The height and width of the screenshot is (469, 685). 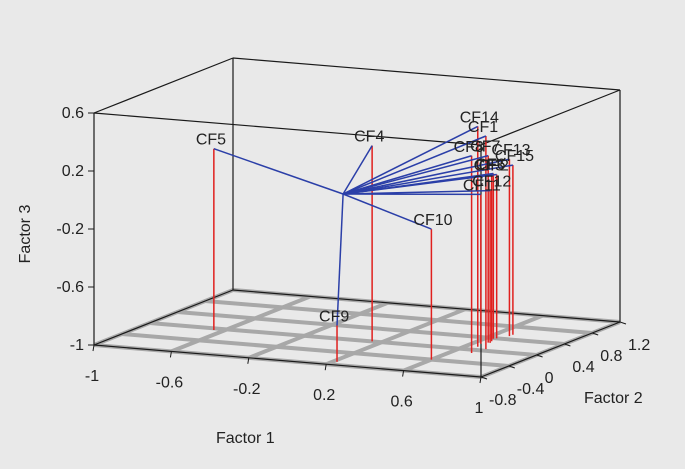 What do you see at coordinates (170, 382) in the screenshot?
I see `x-tick-label: -0.6` at bounding box center [170, 382].